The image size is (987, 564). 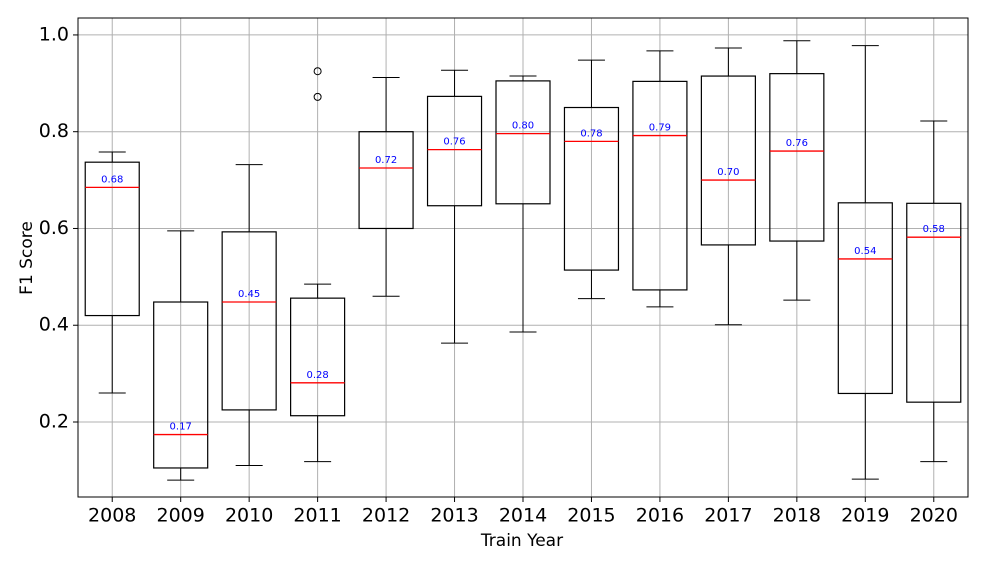 I want to click on x-tick-label: 2014, so click(x=523, y=516).